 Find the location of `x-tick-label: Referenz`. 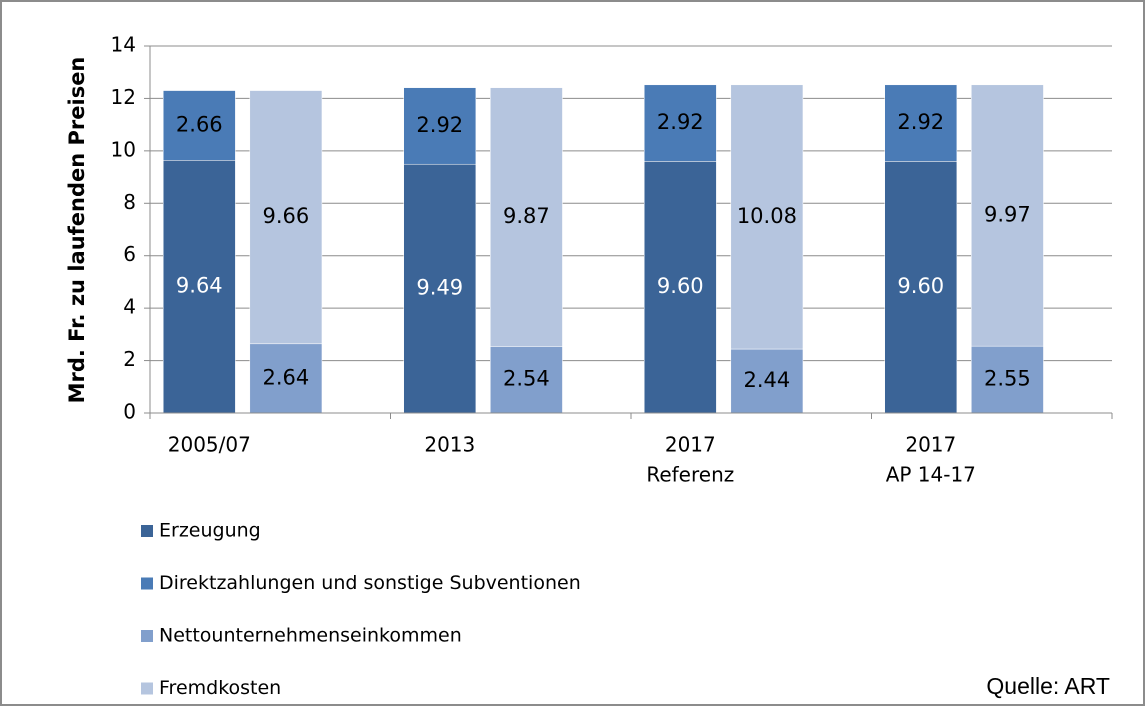

x-tick-label: Referenz is located at coordinates (690, 475).